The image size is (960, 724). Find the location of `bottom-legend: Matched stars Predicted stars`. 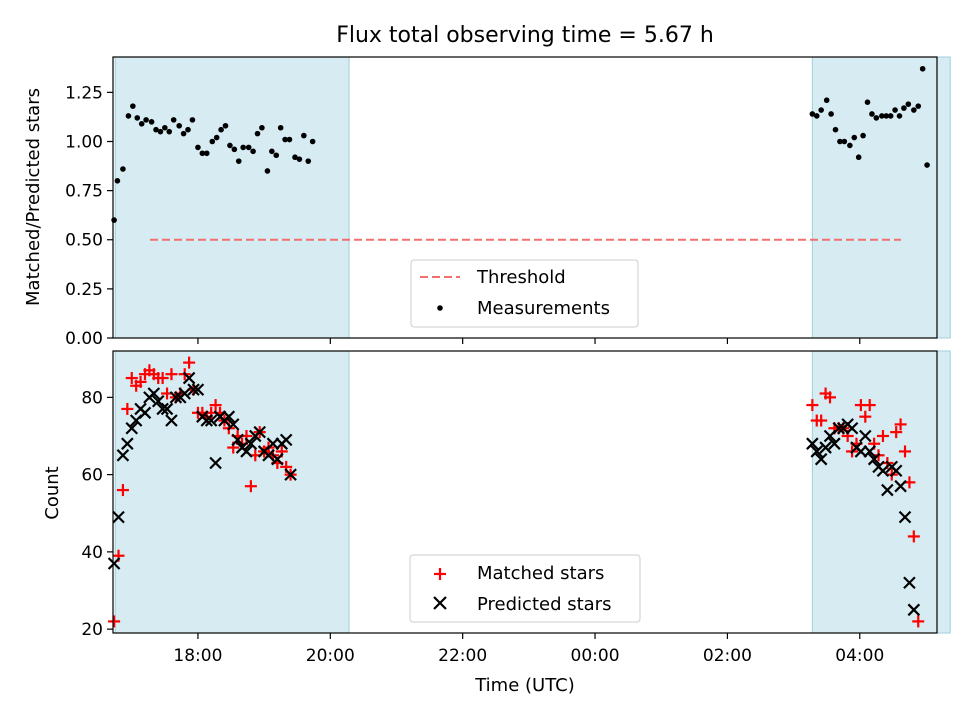

bottom-legend: Matched stars Predicted stars is located at coordinates (525, 588).